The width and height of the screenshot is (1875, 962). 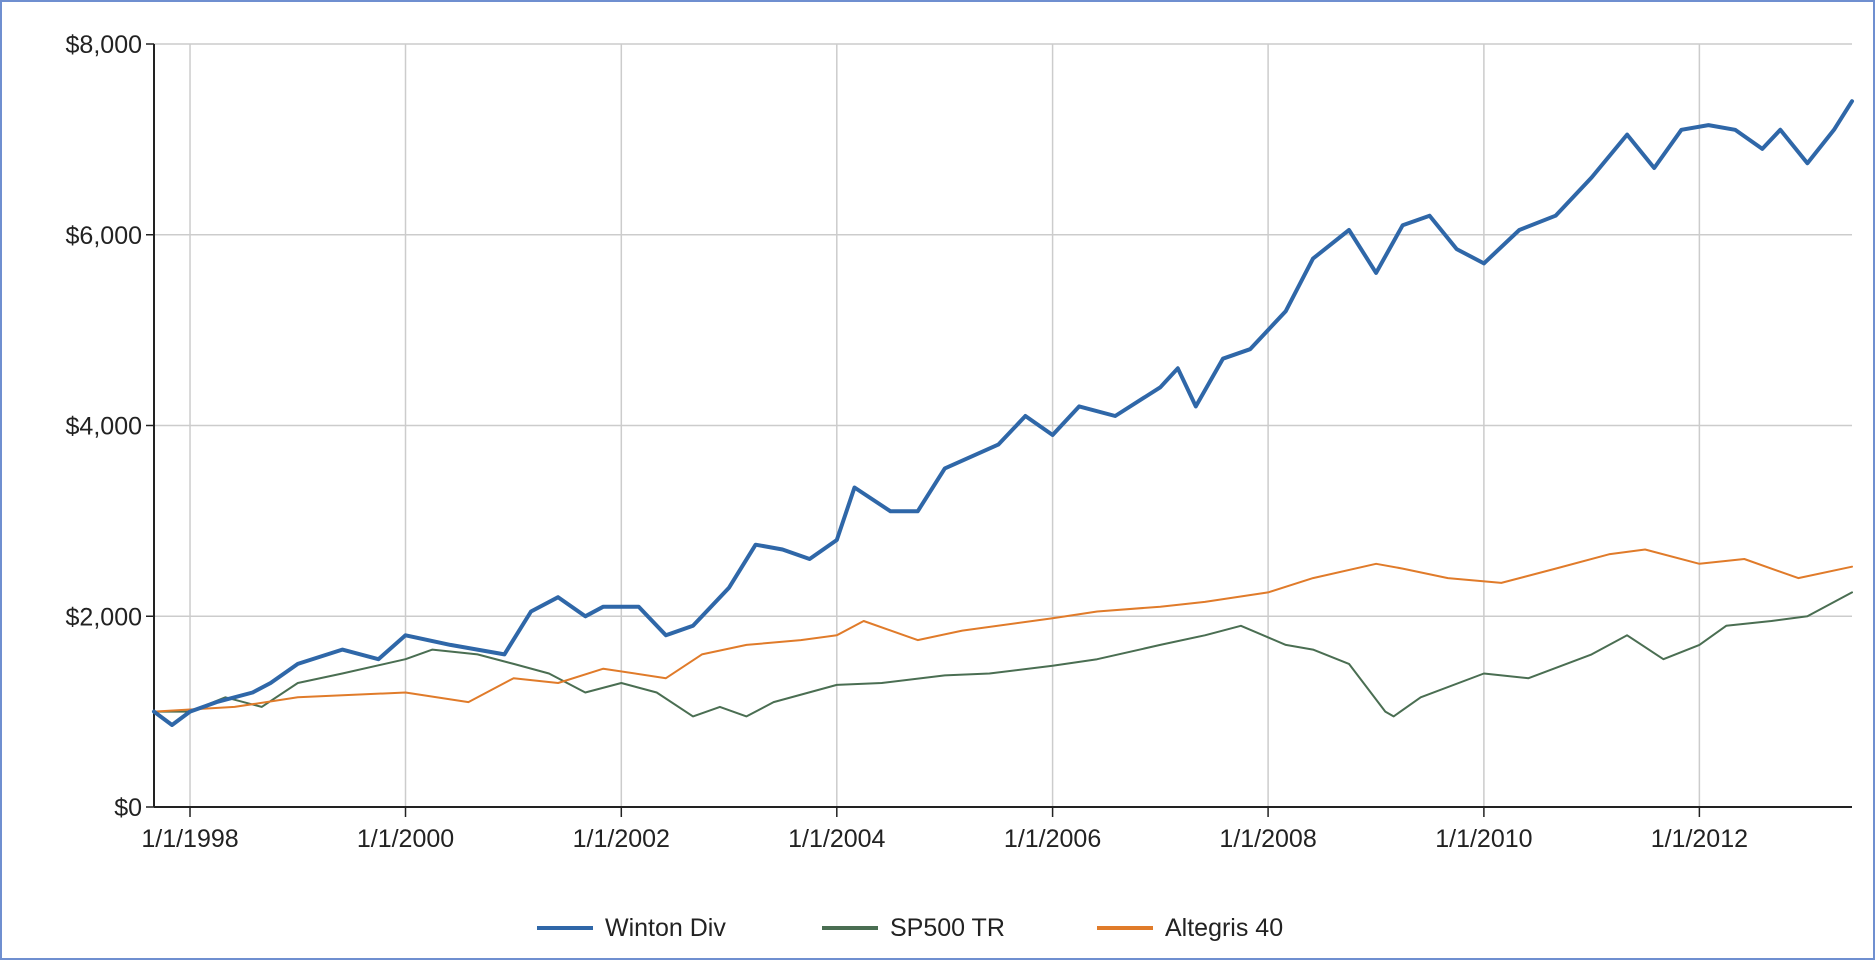 I want to click on x-tick-label: 1/1/2000, so click(x=405, y=839).